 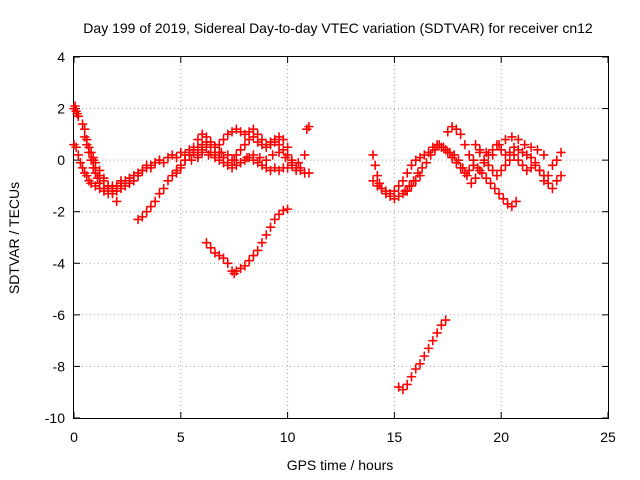 I want to click on x-tick-label: 20, so click(x=501, y=437).